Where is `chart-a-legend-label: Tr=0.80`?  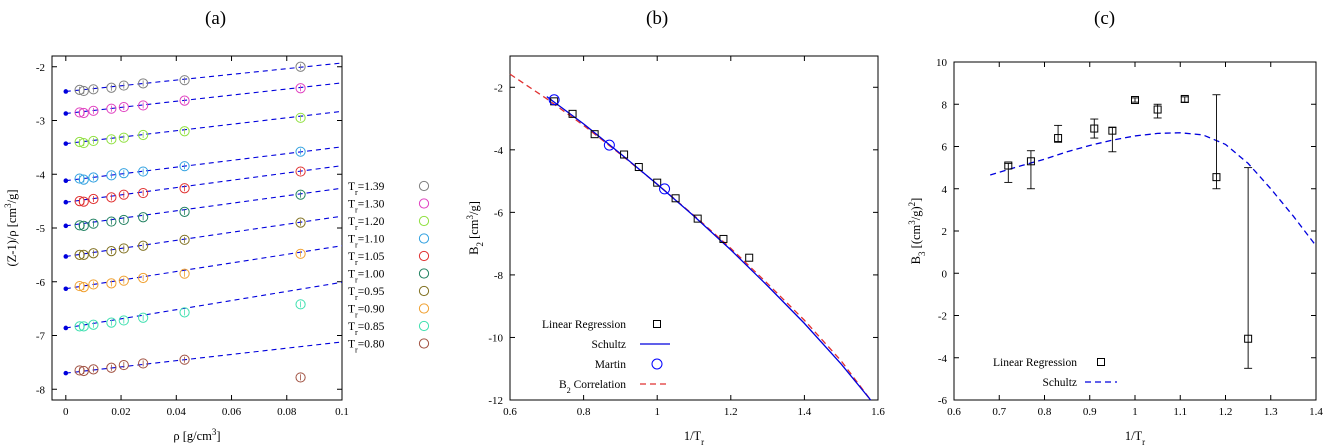 chart-a-legend-label: Tr=0.80 is located at coordinates (366, 347).